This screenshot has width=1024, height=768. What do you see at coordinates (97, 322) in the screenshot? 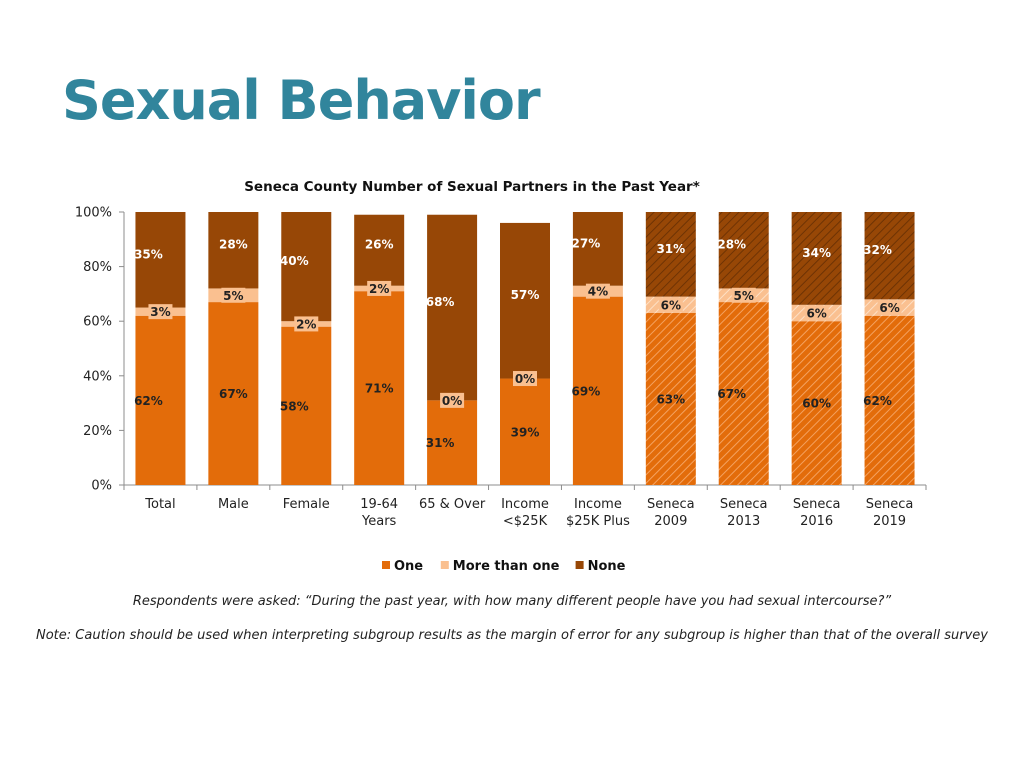
I see `y-tick-label: 60%` at bounding box center [97, 322].